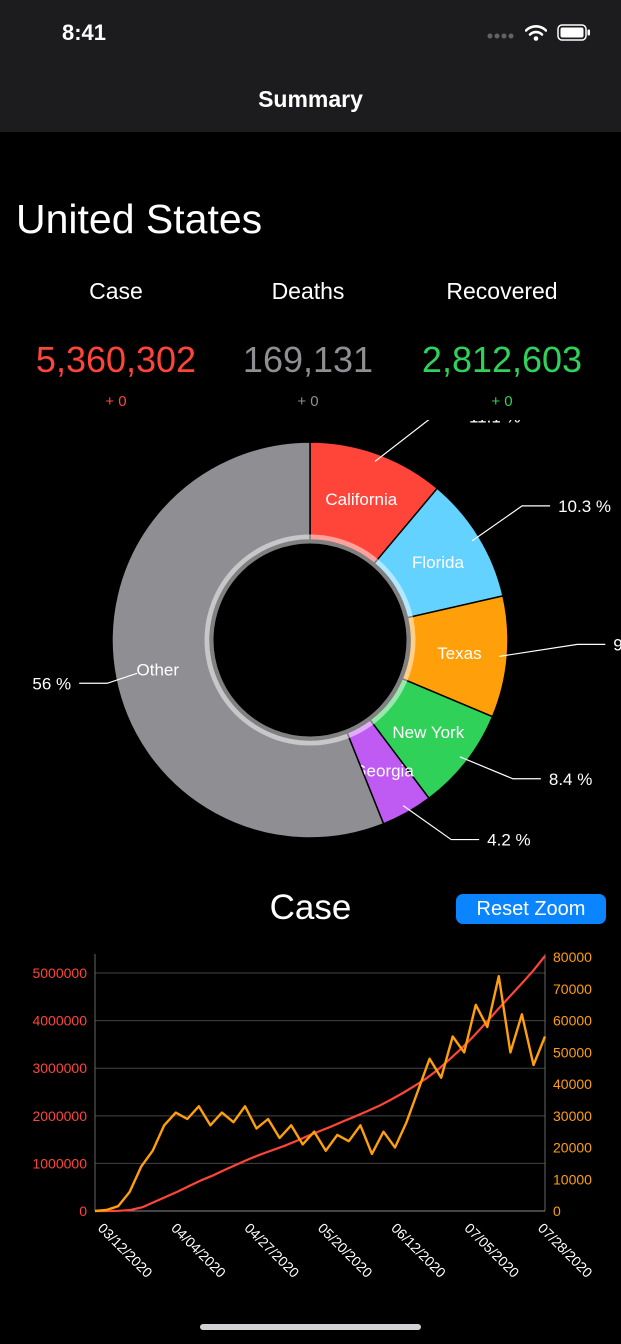 This screenshot has height=1344, width=621. What do you see at coordinates (572, 957) in the screenshot?
I see `y-right-tick-80000: 80000` at bounding box center [572, 957].